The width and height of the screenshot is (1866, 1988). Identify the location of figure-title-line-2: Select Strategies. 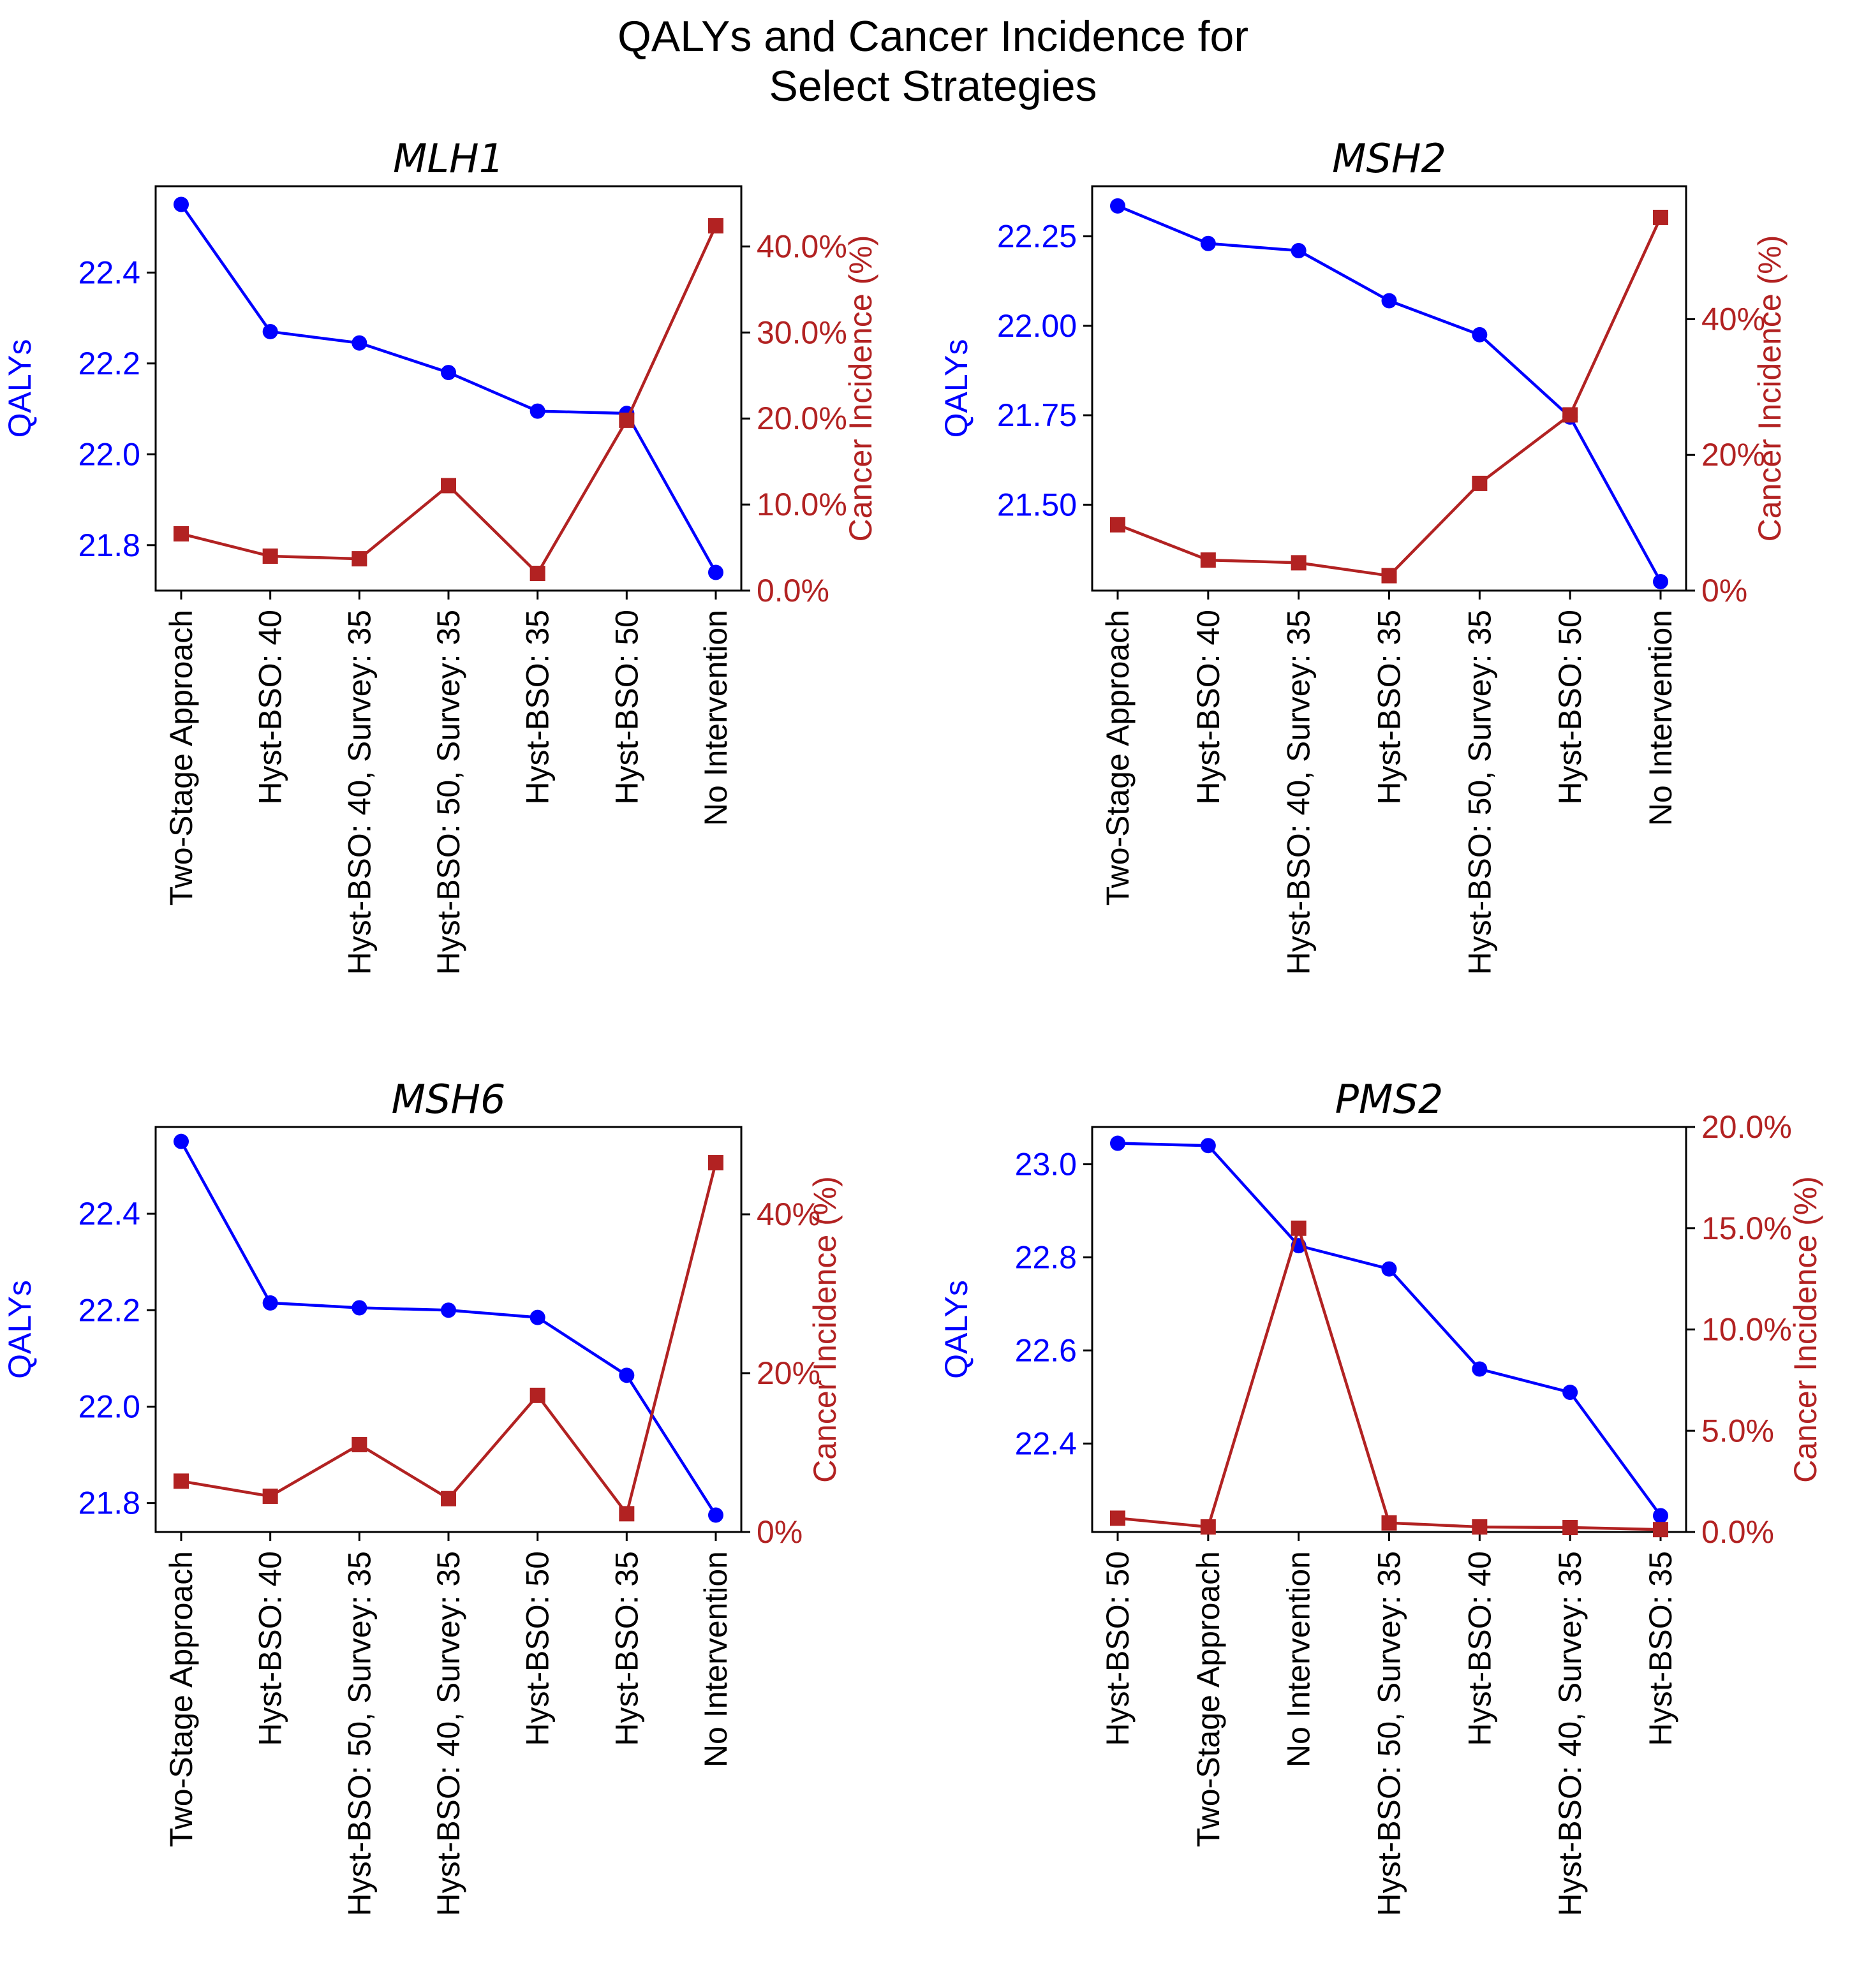
(933, 86).